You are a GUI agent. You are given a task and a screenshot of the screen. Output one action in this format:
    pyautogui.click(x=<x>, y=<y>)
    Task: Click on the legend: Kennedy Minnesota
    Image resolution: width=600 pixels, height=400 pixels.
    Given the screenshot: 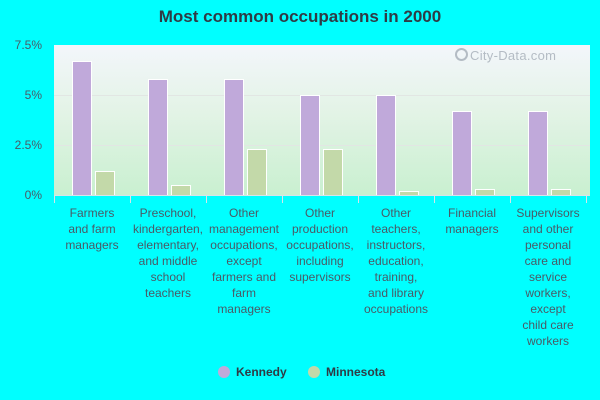 What is the action you would take?
    pyautogui.click(x=300, y=373)
    